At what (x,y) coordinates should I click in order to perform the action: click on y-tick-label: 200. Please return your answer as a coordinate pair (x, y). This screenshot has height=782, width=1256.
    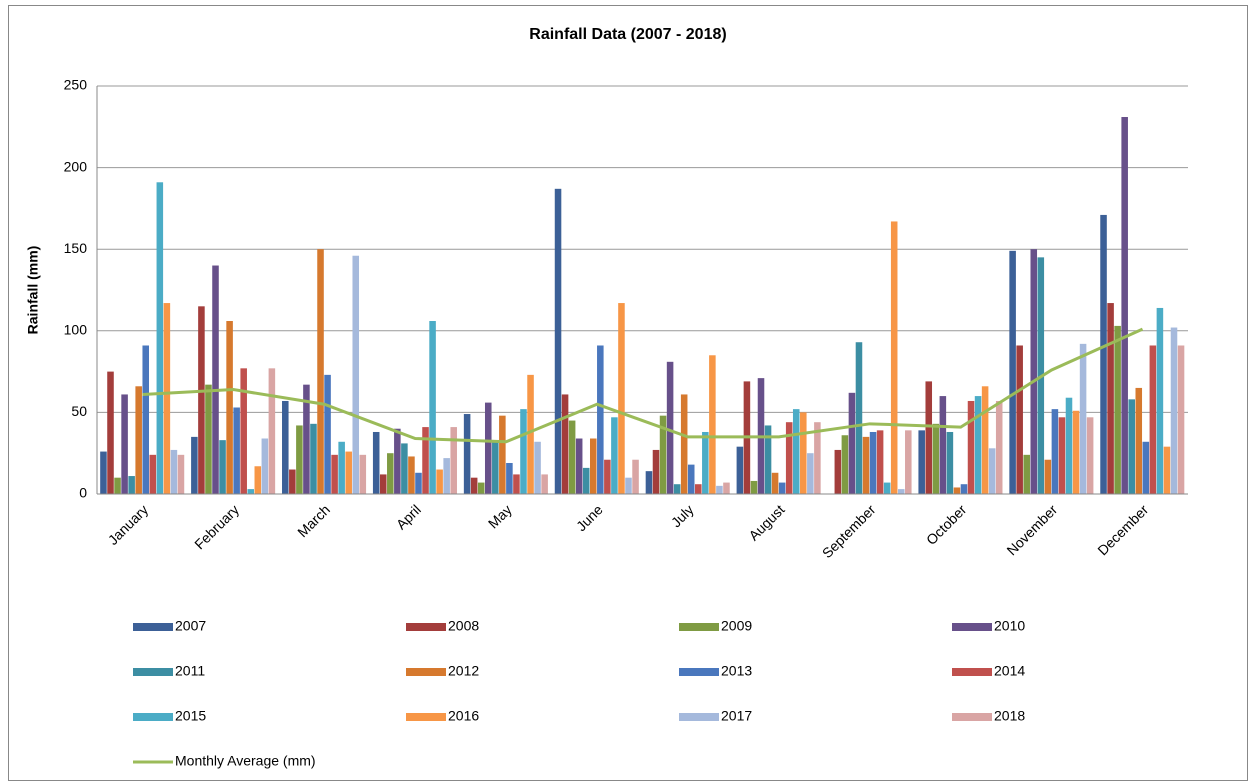
    Looking at the image, I should click on (76, 166).